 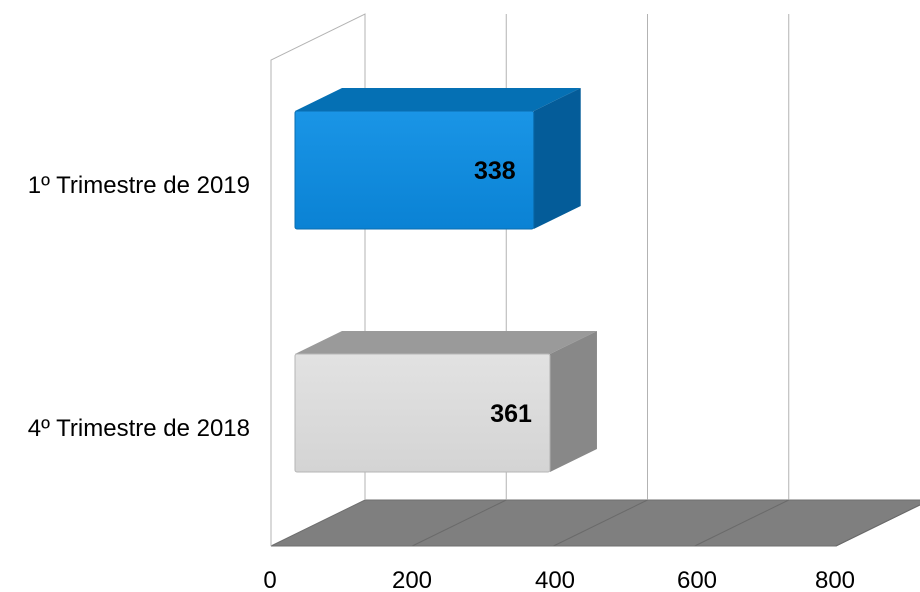 I want to click on x-tick-label: 600, so click(x=697, y=579).